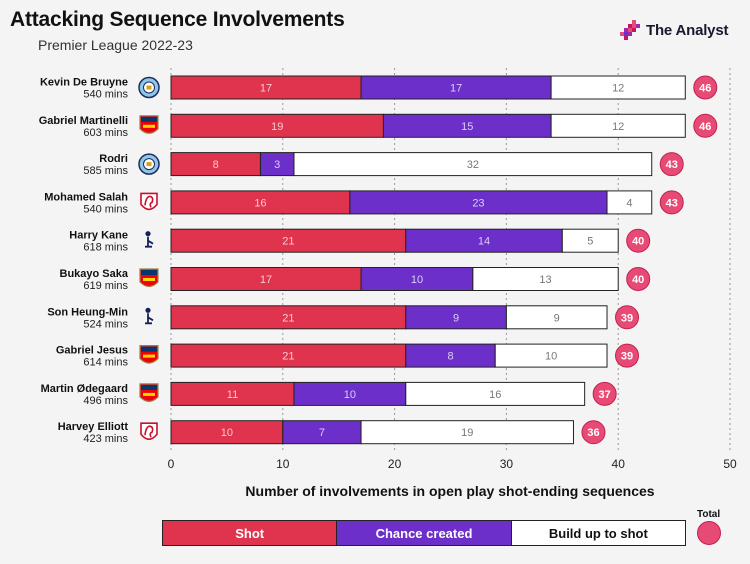  What do you see at coordinates (507, 464) in the screenshot?
I see `x-tick-label: 30` at bounding box center [507, 464].